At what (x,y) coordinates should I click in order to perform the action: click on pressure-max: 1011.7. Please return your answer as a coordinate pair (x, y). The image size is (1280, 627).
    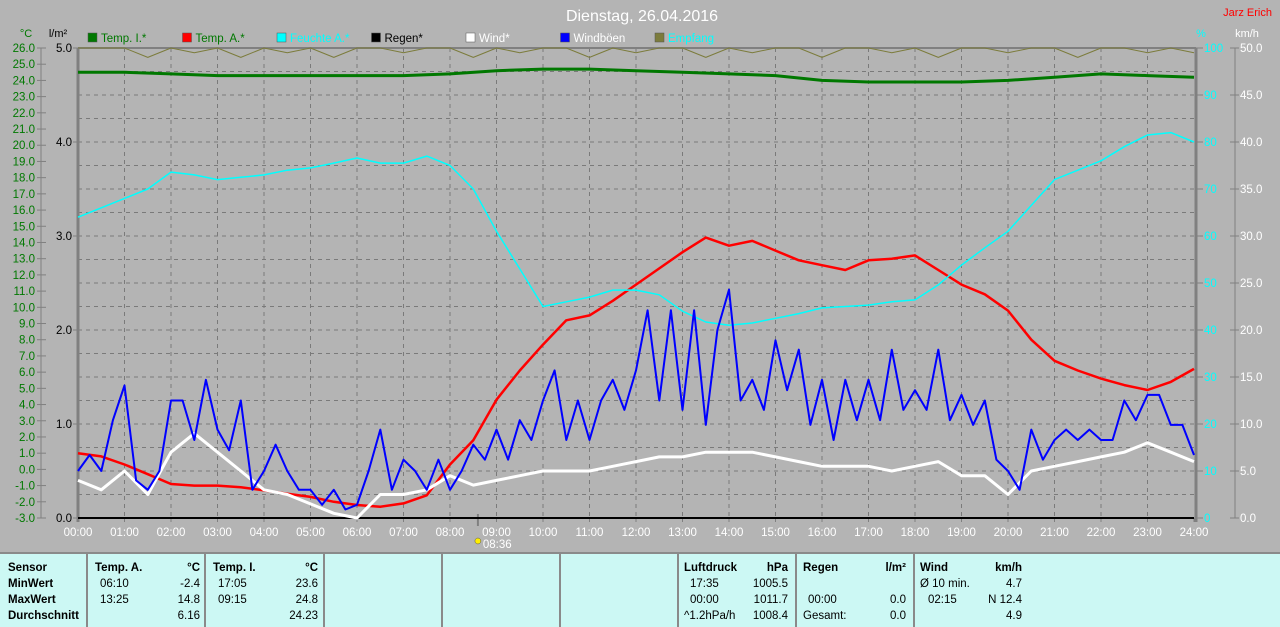
    Looking at the image, I should click on (770, 600).